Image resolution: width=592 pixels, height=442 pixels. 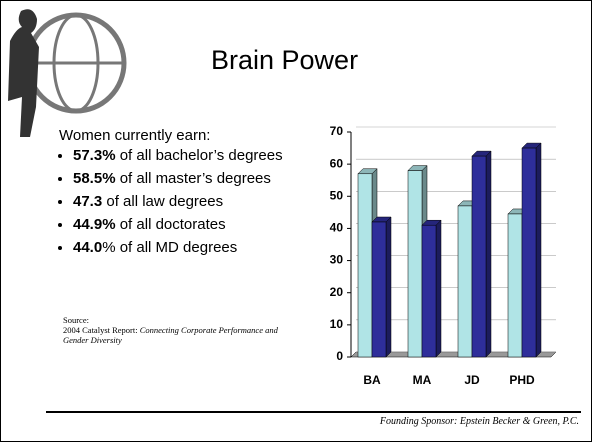 I want to click on bullet: 44.0% of all MD degrees, so click(x=193, y=248).